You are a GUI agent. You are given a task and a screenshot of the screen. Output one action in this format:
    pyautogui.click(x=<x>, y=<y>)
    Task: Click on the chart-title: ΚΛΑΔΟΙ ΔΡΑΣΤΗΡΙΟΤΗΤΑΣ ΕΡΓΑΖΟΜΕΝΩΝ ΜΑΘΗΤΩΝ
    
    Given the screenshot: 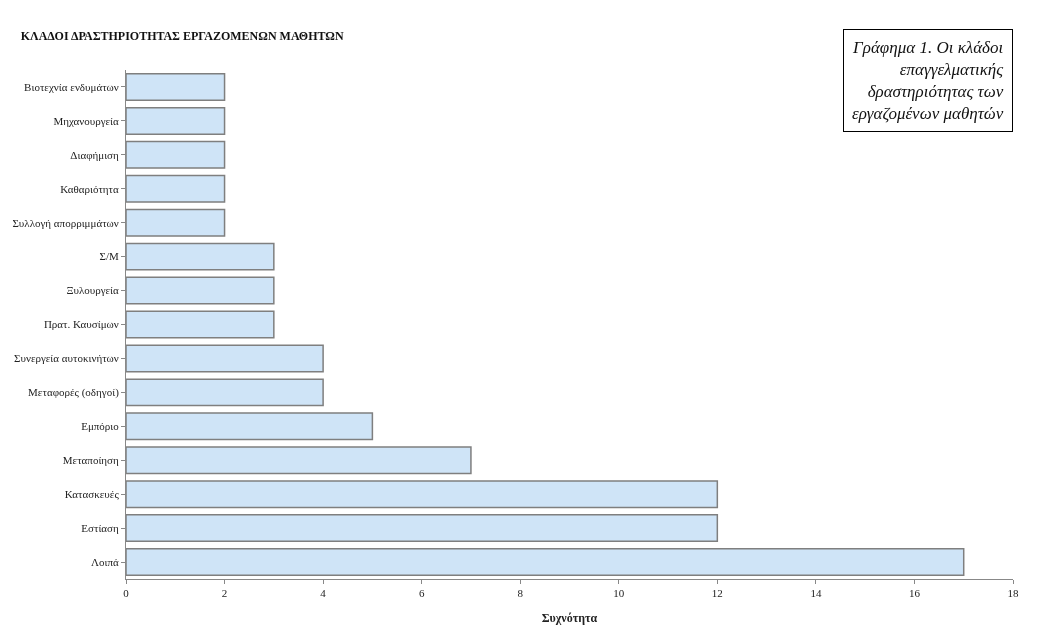 What is the action you would take?
    pyautogui.click(x=182, y=36)
    